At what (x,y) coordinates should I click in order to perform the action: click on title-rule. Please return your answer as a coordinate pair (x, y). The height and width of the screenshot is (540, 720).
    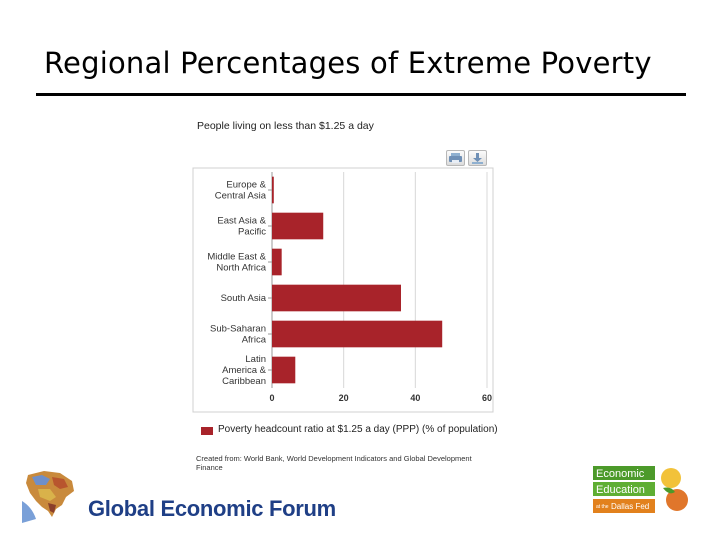
    Looking at the image, I should click on (361, 94).